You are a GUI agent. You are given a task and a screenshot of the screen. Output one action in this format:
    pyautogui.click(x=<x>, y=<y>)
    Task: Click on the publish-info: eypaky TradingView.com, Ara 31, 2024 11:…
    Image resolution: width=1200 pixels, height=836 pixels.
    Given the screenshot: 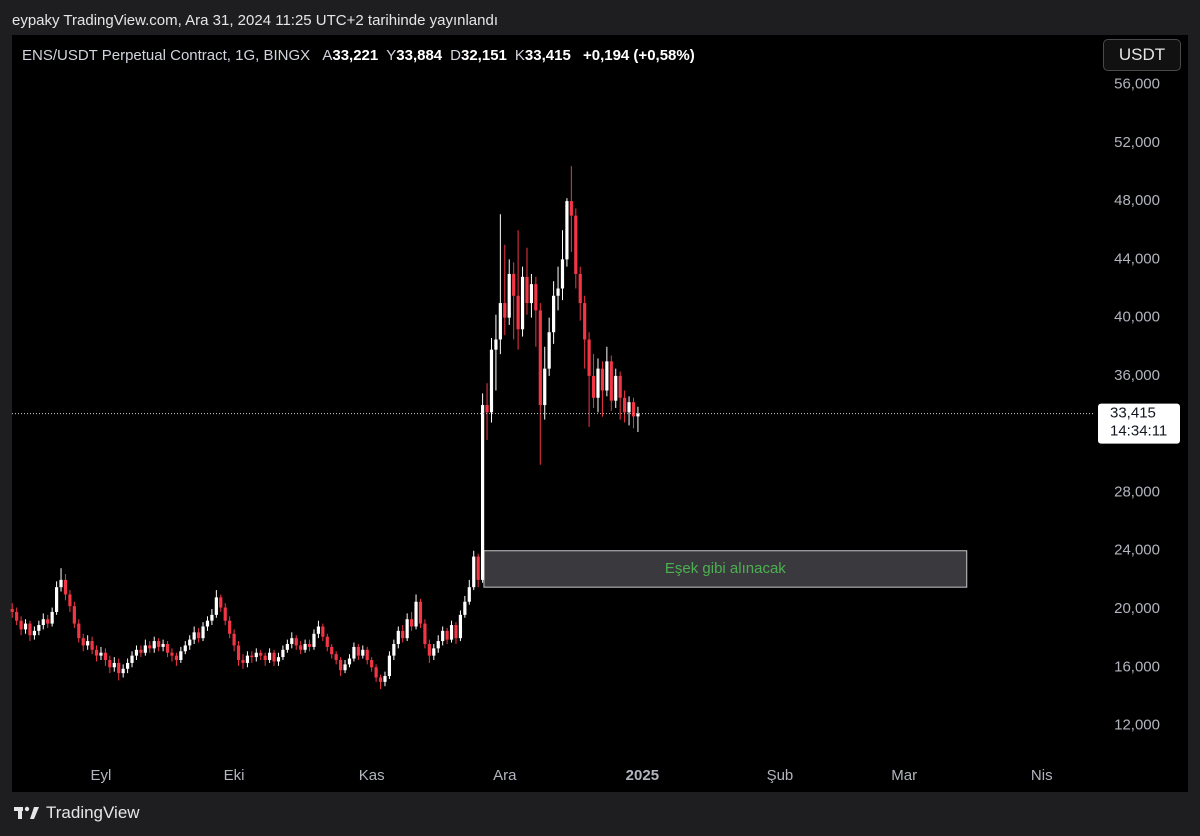 What is the action you would take?
    pyautogui.click(x=255, y=20)
    